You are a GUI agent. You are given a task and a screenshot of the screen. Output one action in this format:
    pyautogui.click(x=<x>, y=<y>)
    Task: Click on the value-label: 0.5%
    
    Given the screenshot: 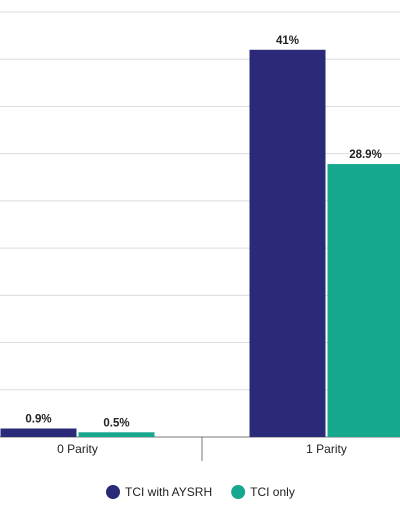 What is the action you would take?
    pyautogui.click(x=116, y=423)
    